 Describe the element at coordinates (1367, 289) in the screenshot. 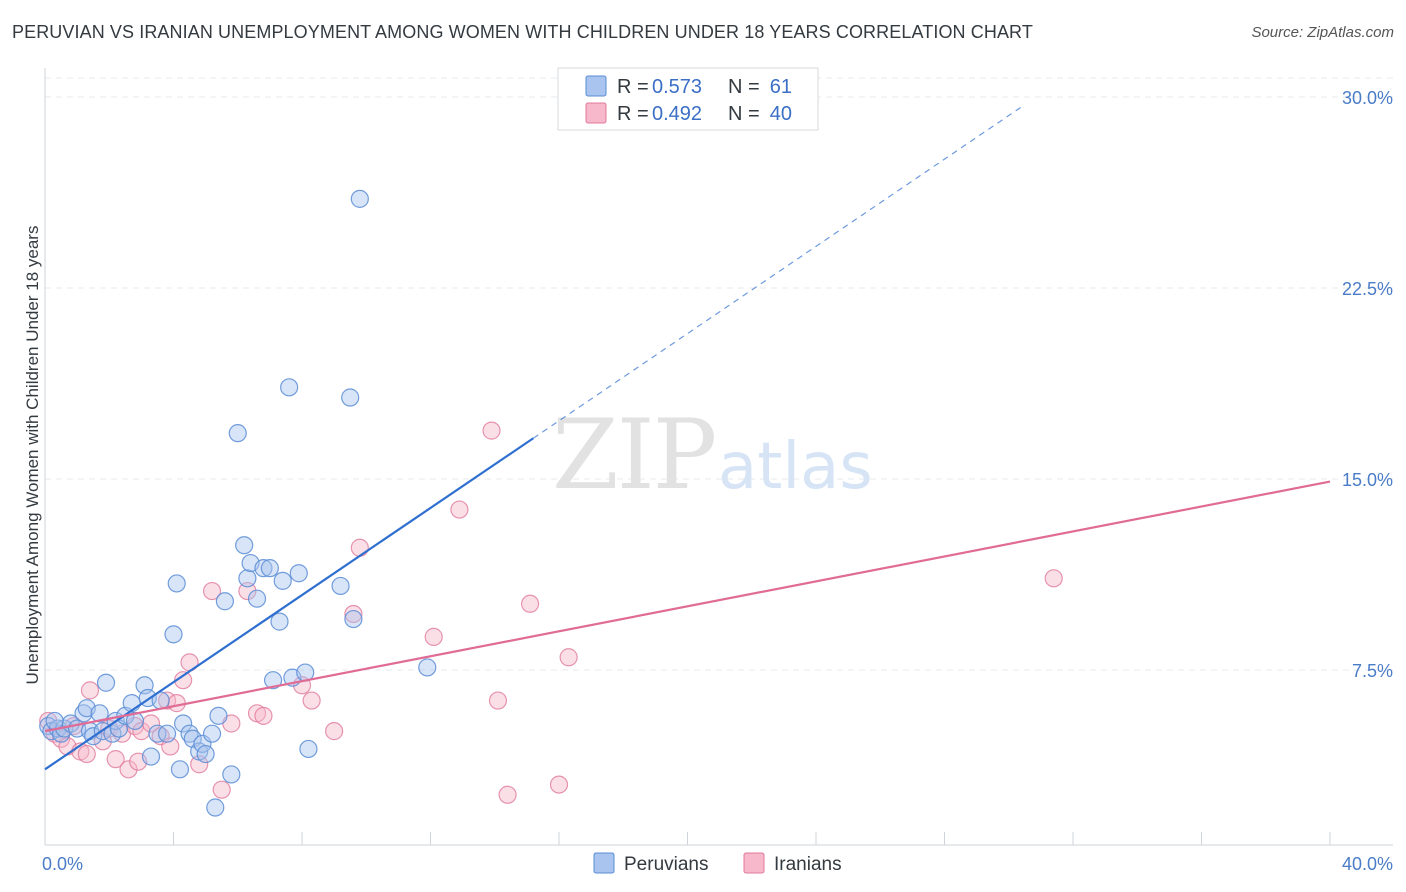

I see `y-tick-label: 22.5%` at that location.